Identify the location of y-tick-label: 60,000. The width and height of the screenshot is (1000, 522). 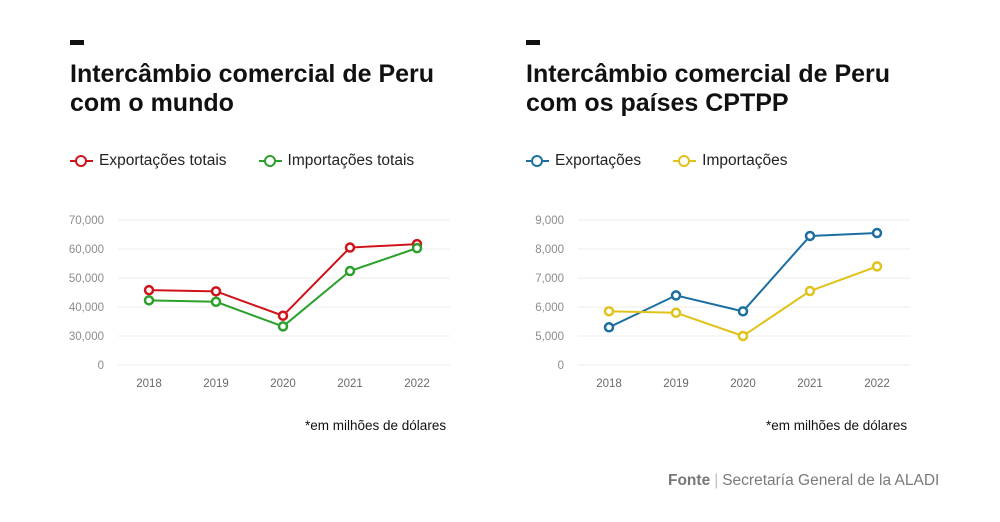
(86, 250).